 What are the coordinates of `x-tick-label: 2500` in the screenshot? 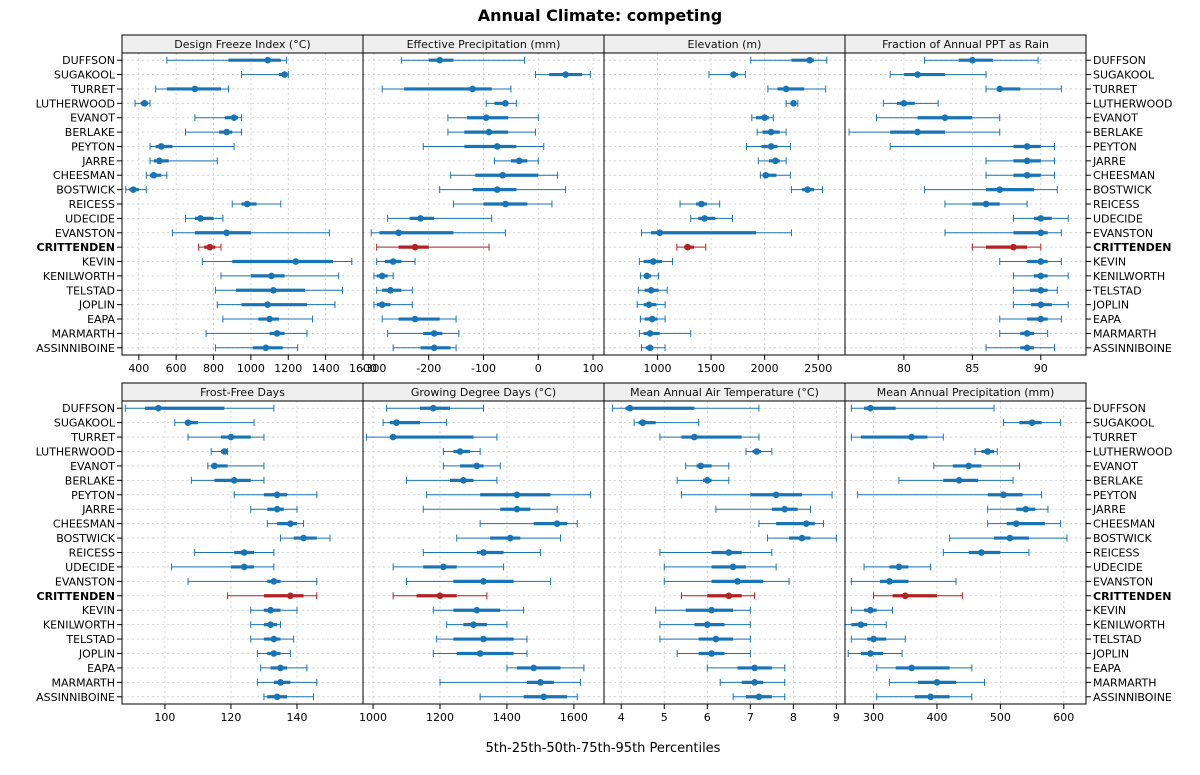 It's located at (818, 368).